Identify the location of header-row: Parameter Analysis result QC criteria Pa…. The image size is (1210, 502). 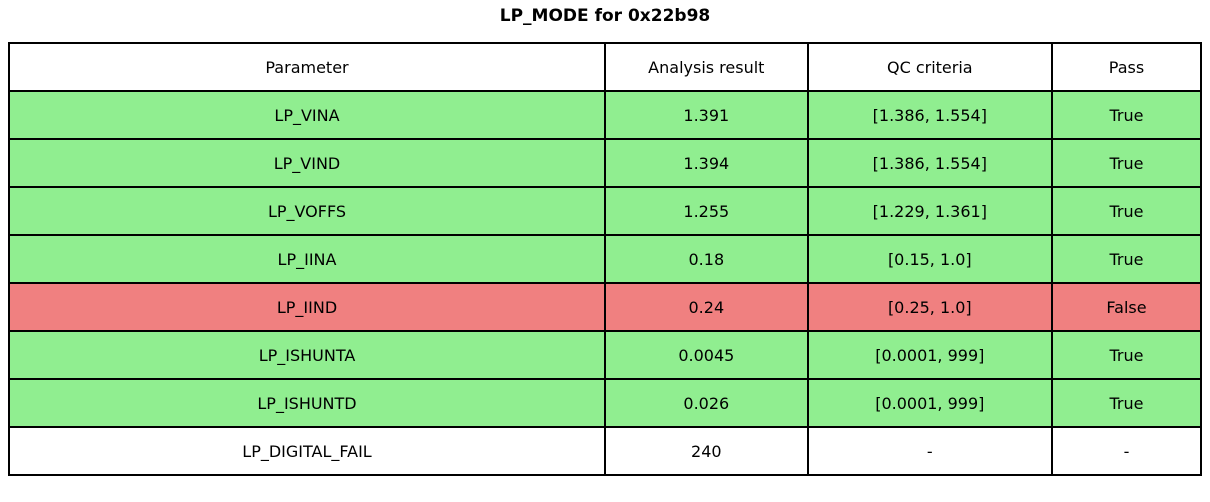
(605, 67).